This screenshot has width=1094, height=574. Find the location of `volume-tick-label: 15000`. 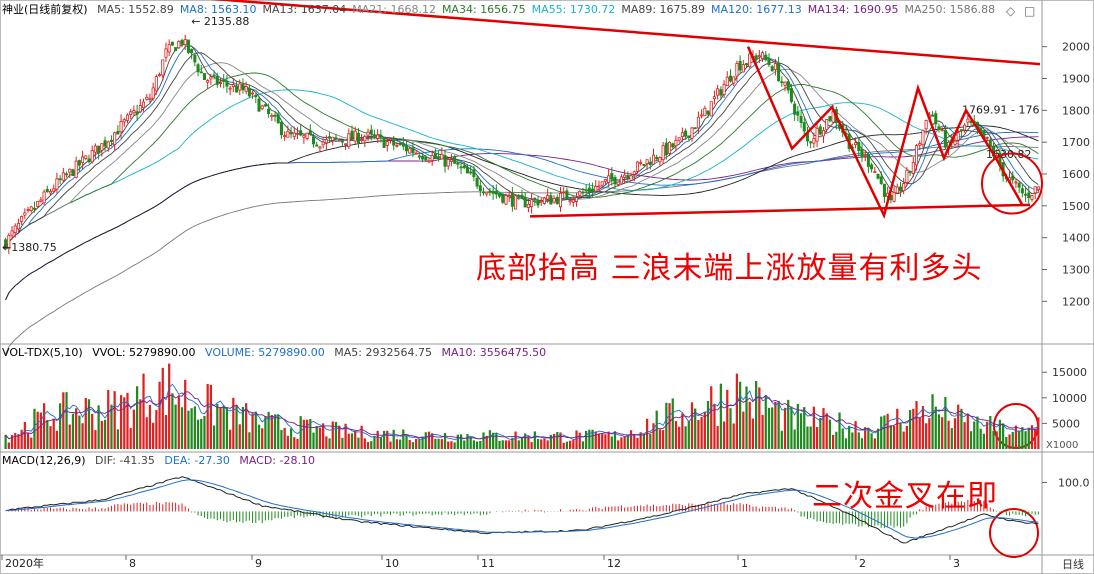

volume-tick-label: 15000 is located at coordinates (1069, 372).